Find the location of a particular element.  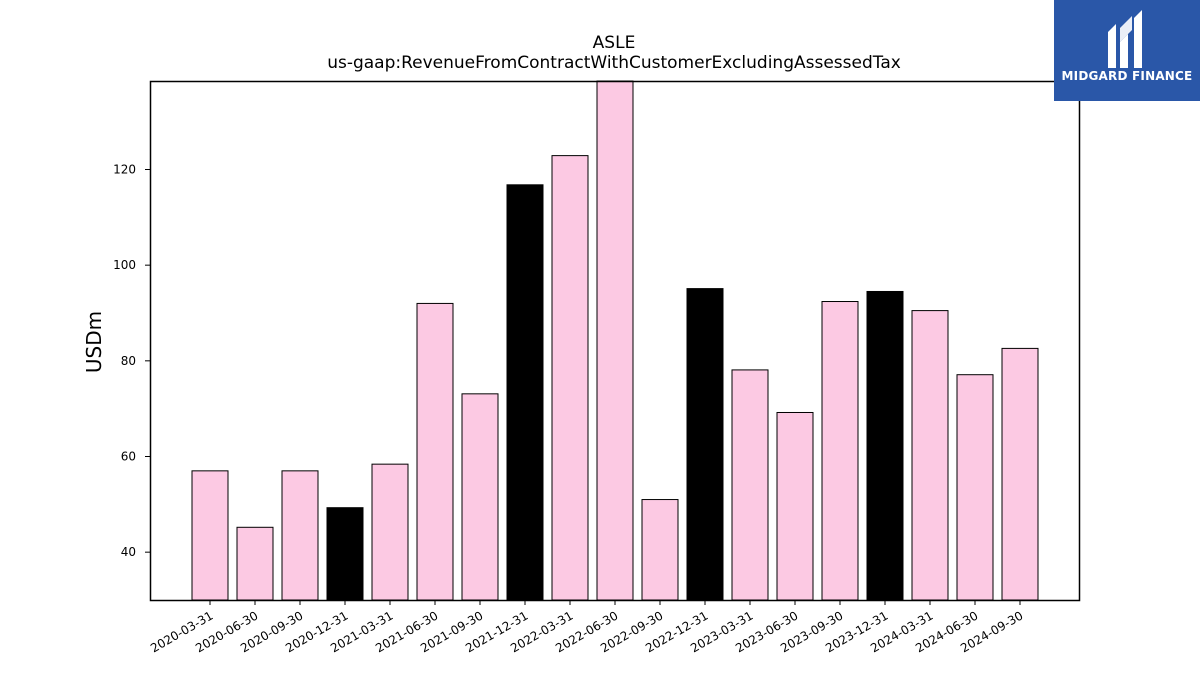

chart-title: ASLE is located at coordinates (614, 43).